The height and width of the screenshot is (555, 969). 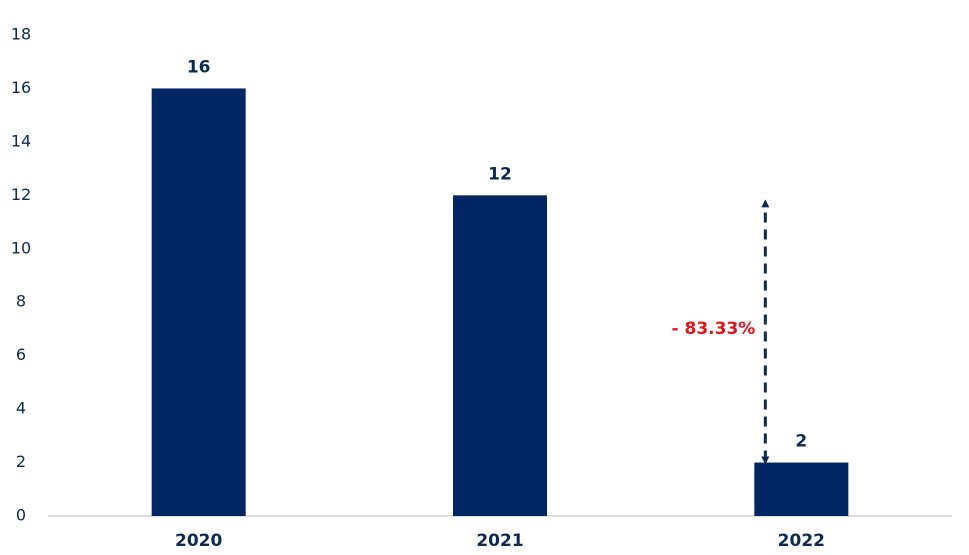 I want to click on x-tick-label: 2020, so click(x=198, y=541).